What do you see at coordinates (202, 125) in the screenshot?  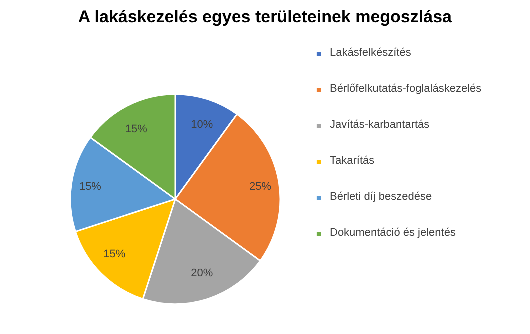 I see `data-label: 10%` at bounding box center [202, 125].